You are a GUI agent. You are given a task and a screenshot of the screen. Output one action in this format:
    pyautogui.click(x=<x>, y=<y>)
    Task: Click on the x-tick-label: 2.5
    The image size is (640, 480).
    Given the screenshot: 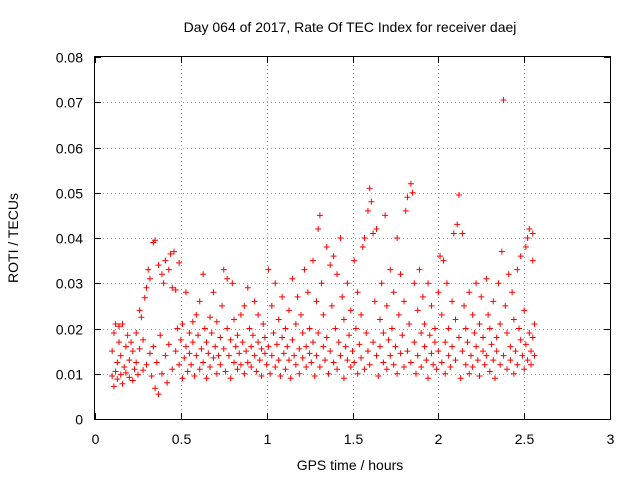 What is the action you would take?
    pyautogui.click(x=525, y=439)
    